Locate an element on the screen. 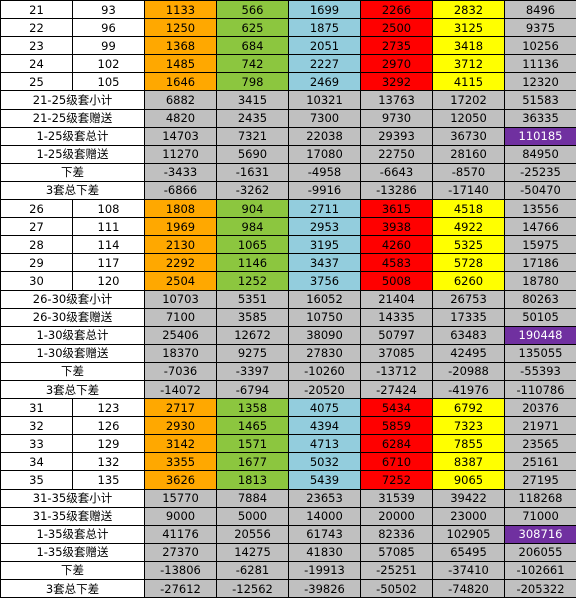  cell: 6710 is located at coordinates (397, 462).